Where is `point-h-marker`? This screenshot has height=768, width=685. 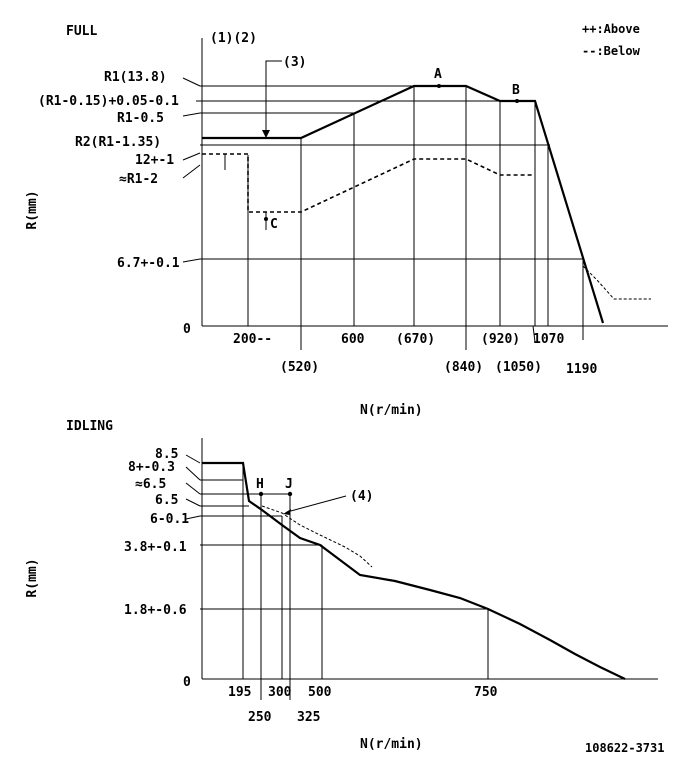 point-h-marker is located at coordinates (261, 494).